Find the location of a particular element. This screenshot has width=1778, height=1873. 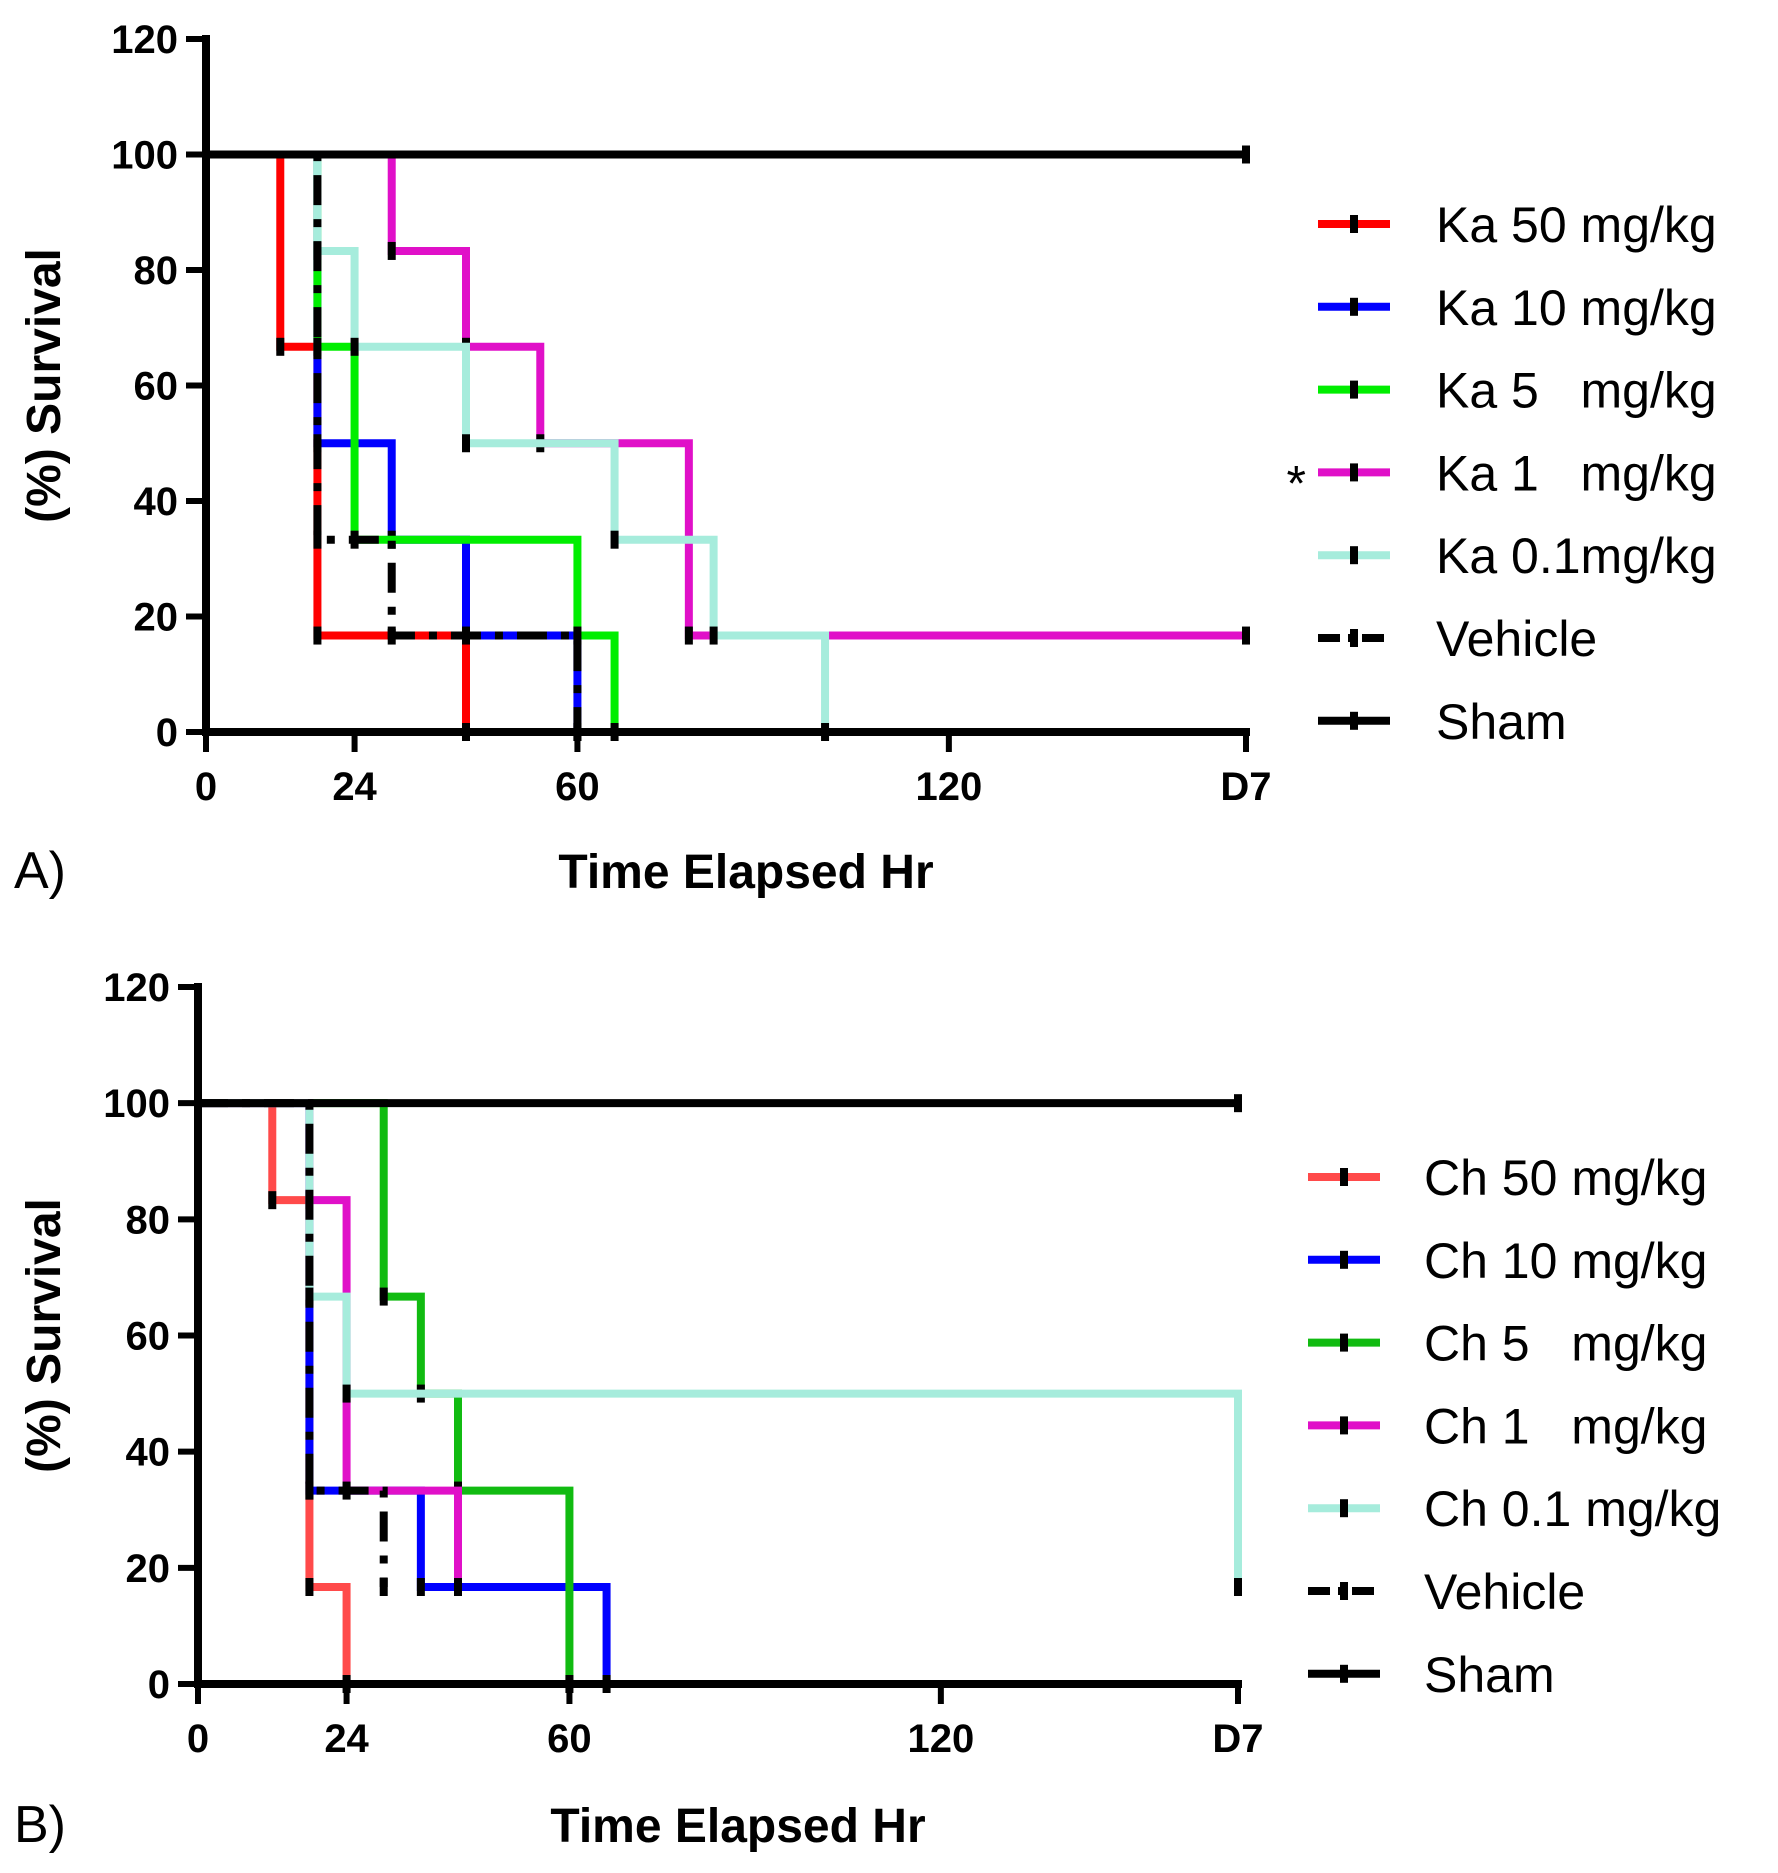

legend-item: Ch 1 mg/kg is located at coordinates (1507, 1426).